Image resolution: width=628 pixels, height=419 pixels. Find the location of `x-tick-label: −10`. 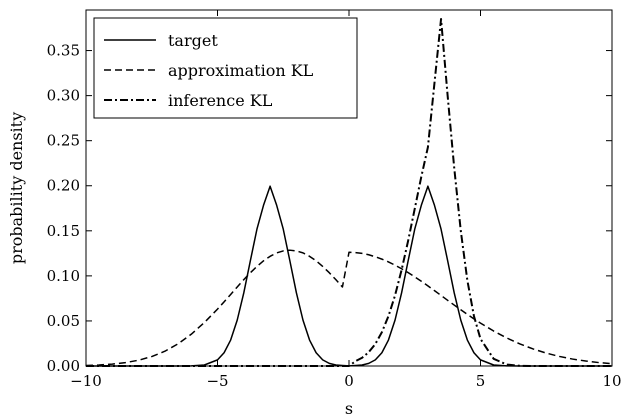

x-tick-label: −10 is located at coordinates (86, 381).